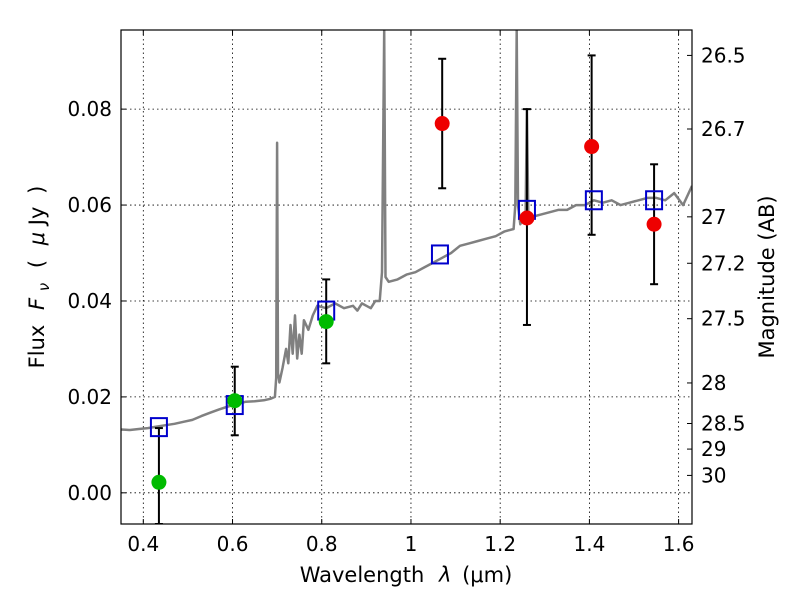  What do you see at coordinates (767, 276) in the screenshot?
I see `right-axis-label: Magnitude (AB)` at bounding box center [767, 276].